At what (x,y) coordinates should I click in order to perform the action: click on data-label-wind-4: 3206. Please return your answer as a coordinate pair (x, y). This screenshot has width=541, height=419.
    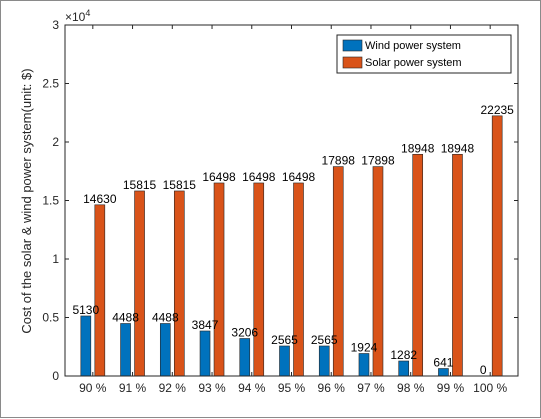
    Looking at the image, I should click on (244, 332).